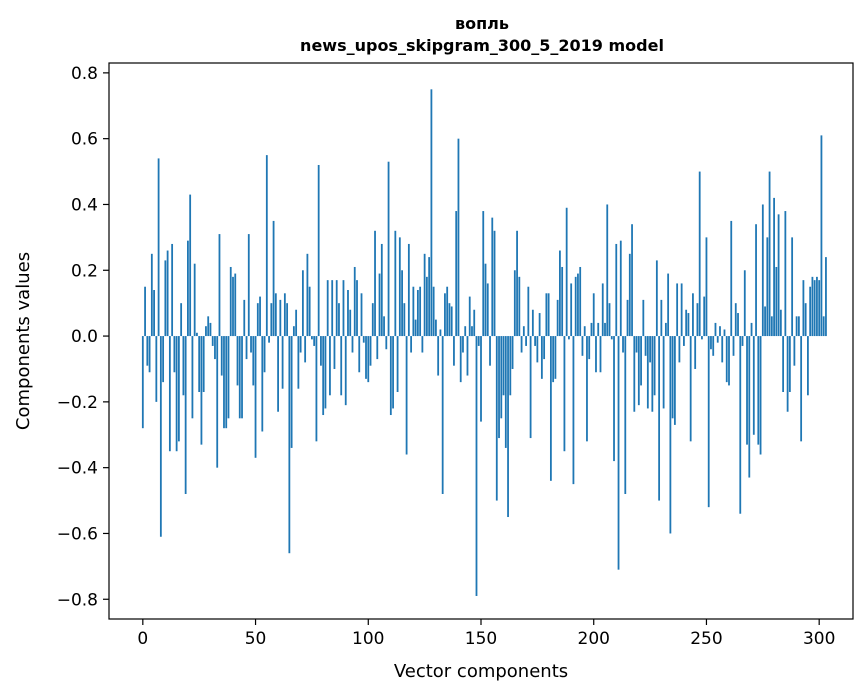 This screenshot has width=867, height=696. What do you see at coordinates (142, 639) in the screenshot?
I see `x-tick-label: 0` at bounding box center [142, 639].